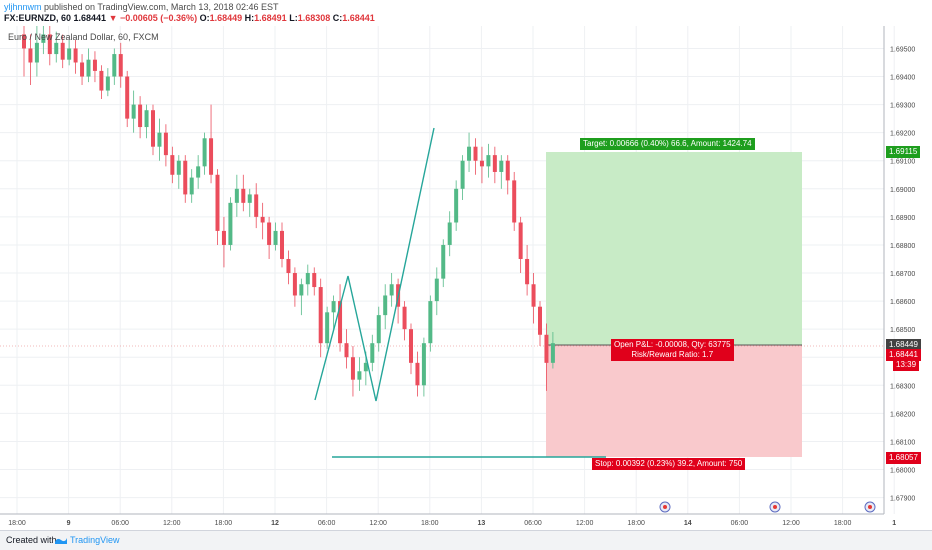  What do you see at coordinates (482, 523) in the screenshot?
I see `time-tick-label: 13` at bounding box center [482, 523].